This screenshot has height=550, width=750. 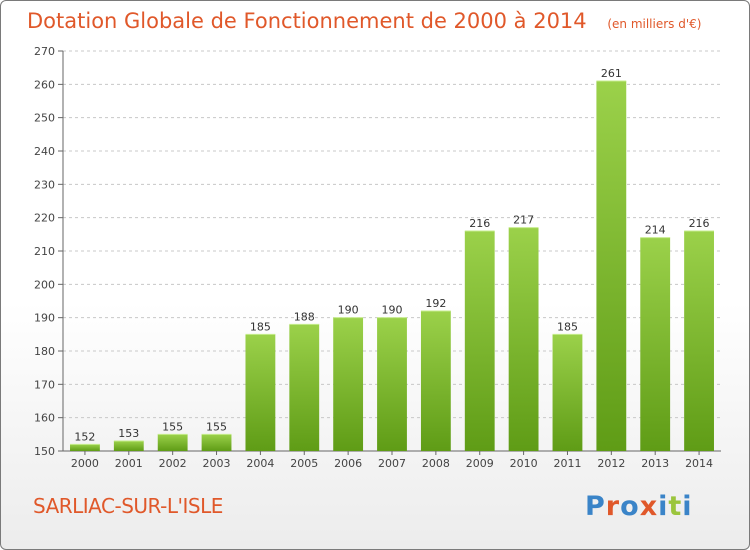 What do you see at coordinates (129, 463) in the screenshot?
I see `x-tick-label-2001: 2001` at bounding box center [129, 463].